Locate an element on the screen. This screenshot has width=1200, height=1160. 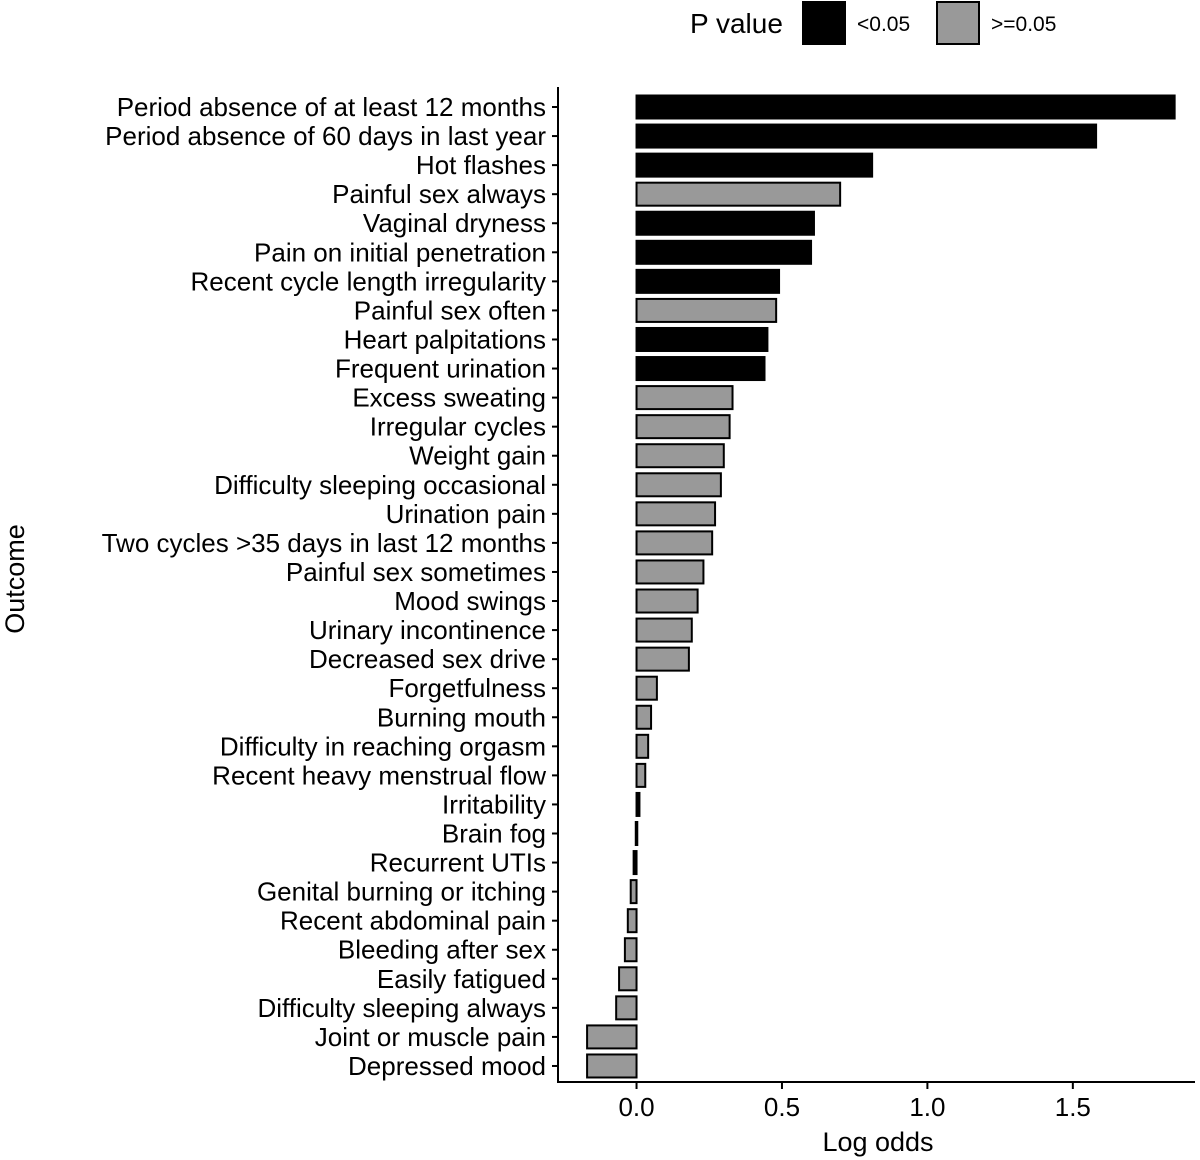
y-tick-label: Bleeding after sex is located at coordinates (442, 950).